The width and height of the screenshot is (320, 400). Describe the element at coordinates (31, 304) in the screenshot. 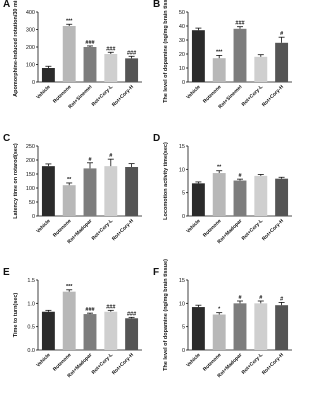

I see `y-tick-label: 1.0` at that location.